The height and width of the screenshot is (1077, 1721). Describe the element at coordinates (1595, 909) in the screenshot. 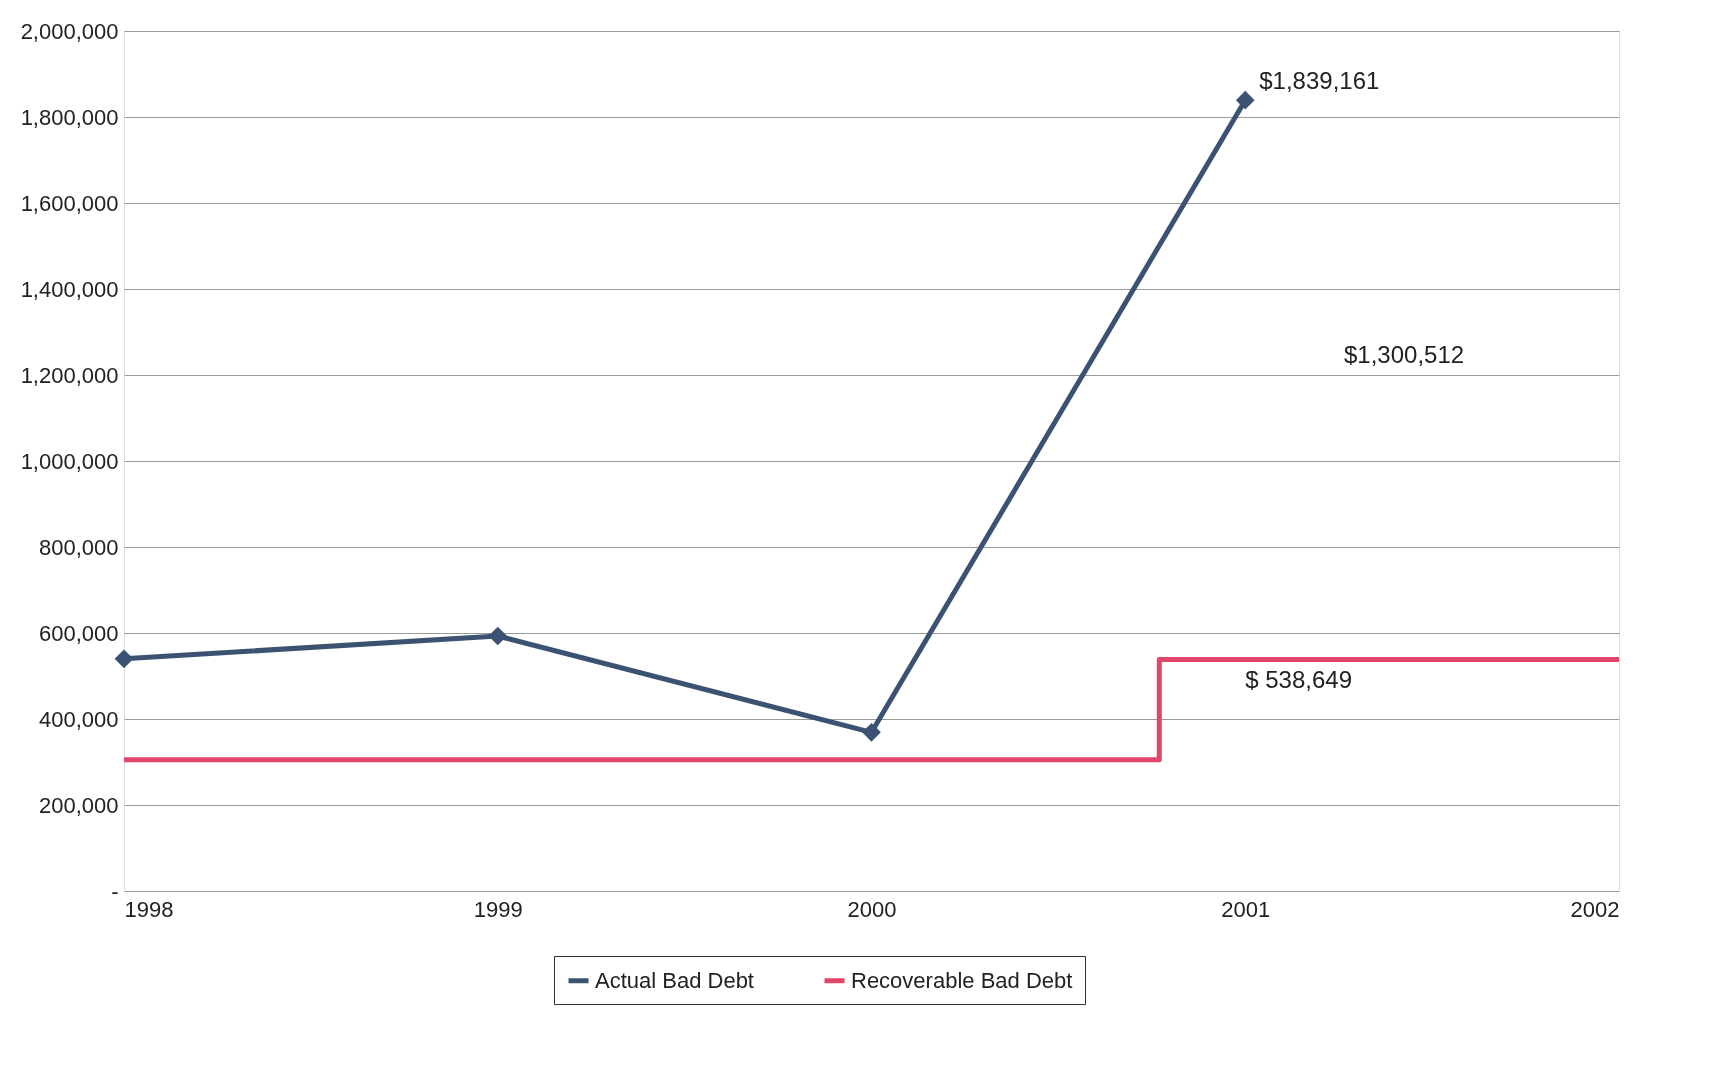

I see `x-tick-label: 2002` at that location.